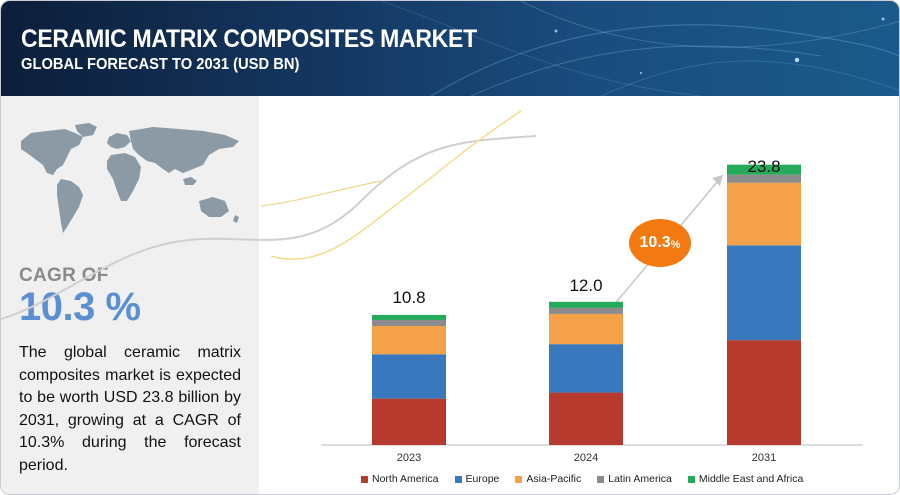 The image size is (900, 495). I want to click on bar-2031-middle-east-and-africa, so click(764, 169).